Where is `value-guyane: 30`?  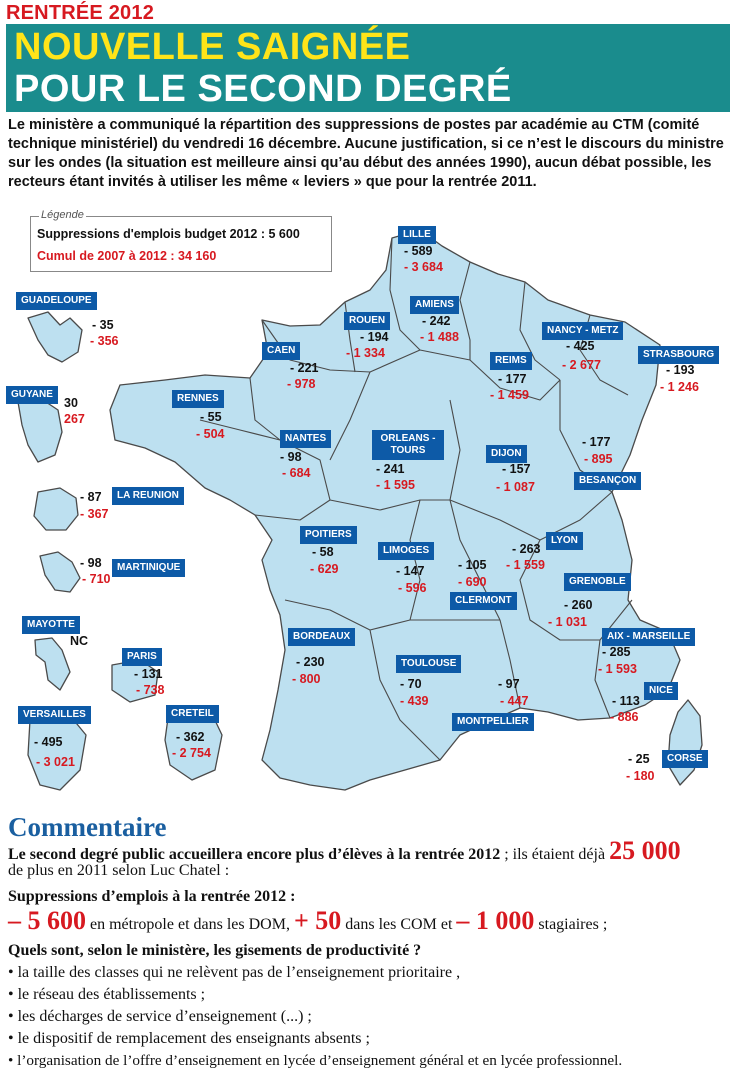
value-guyane: 30 is located at coordinates (71, 403).